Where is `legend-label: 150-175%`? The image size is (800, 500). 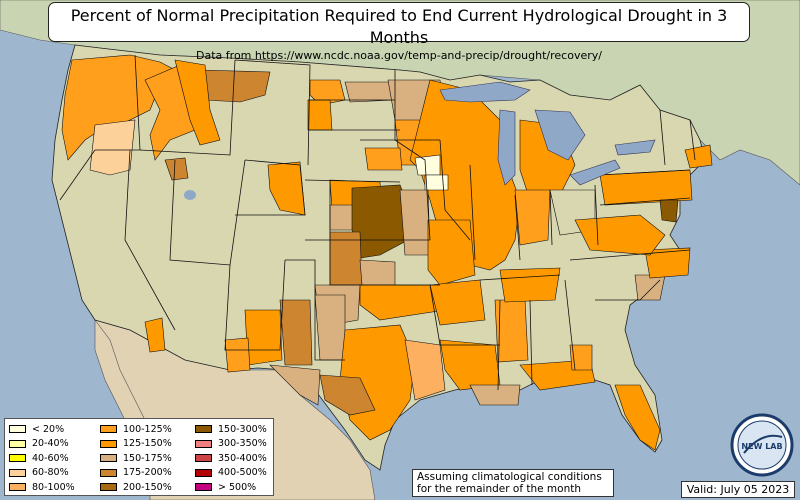
legend-label: 150-175% is located at coordinates (147, 458).